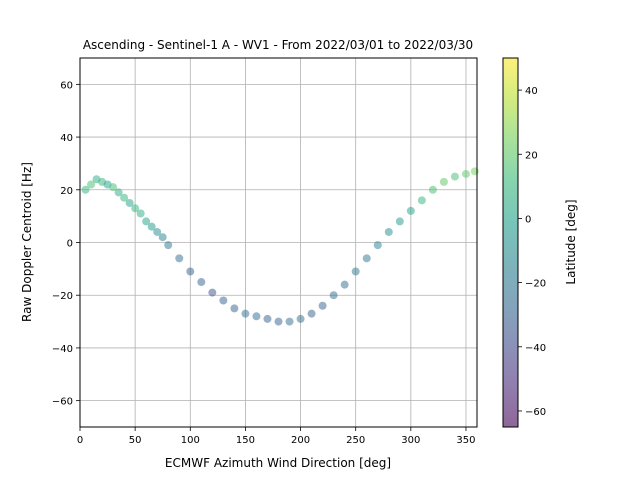 The height and width of the screenshot is (480, 640). I want to click on x-axis-label: ECMWF Azimuth Wind Direction [deg], so click(278, 463).